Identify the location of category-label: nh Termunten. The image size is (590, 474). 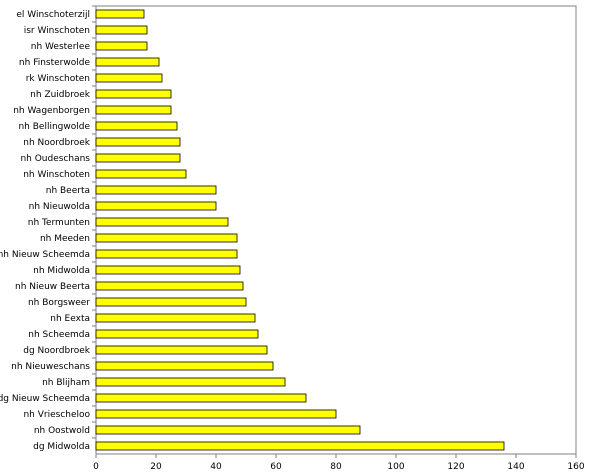
(59, 223).